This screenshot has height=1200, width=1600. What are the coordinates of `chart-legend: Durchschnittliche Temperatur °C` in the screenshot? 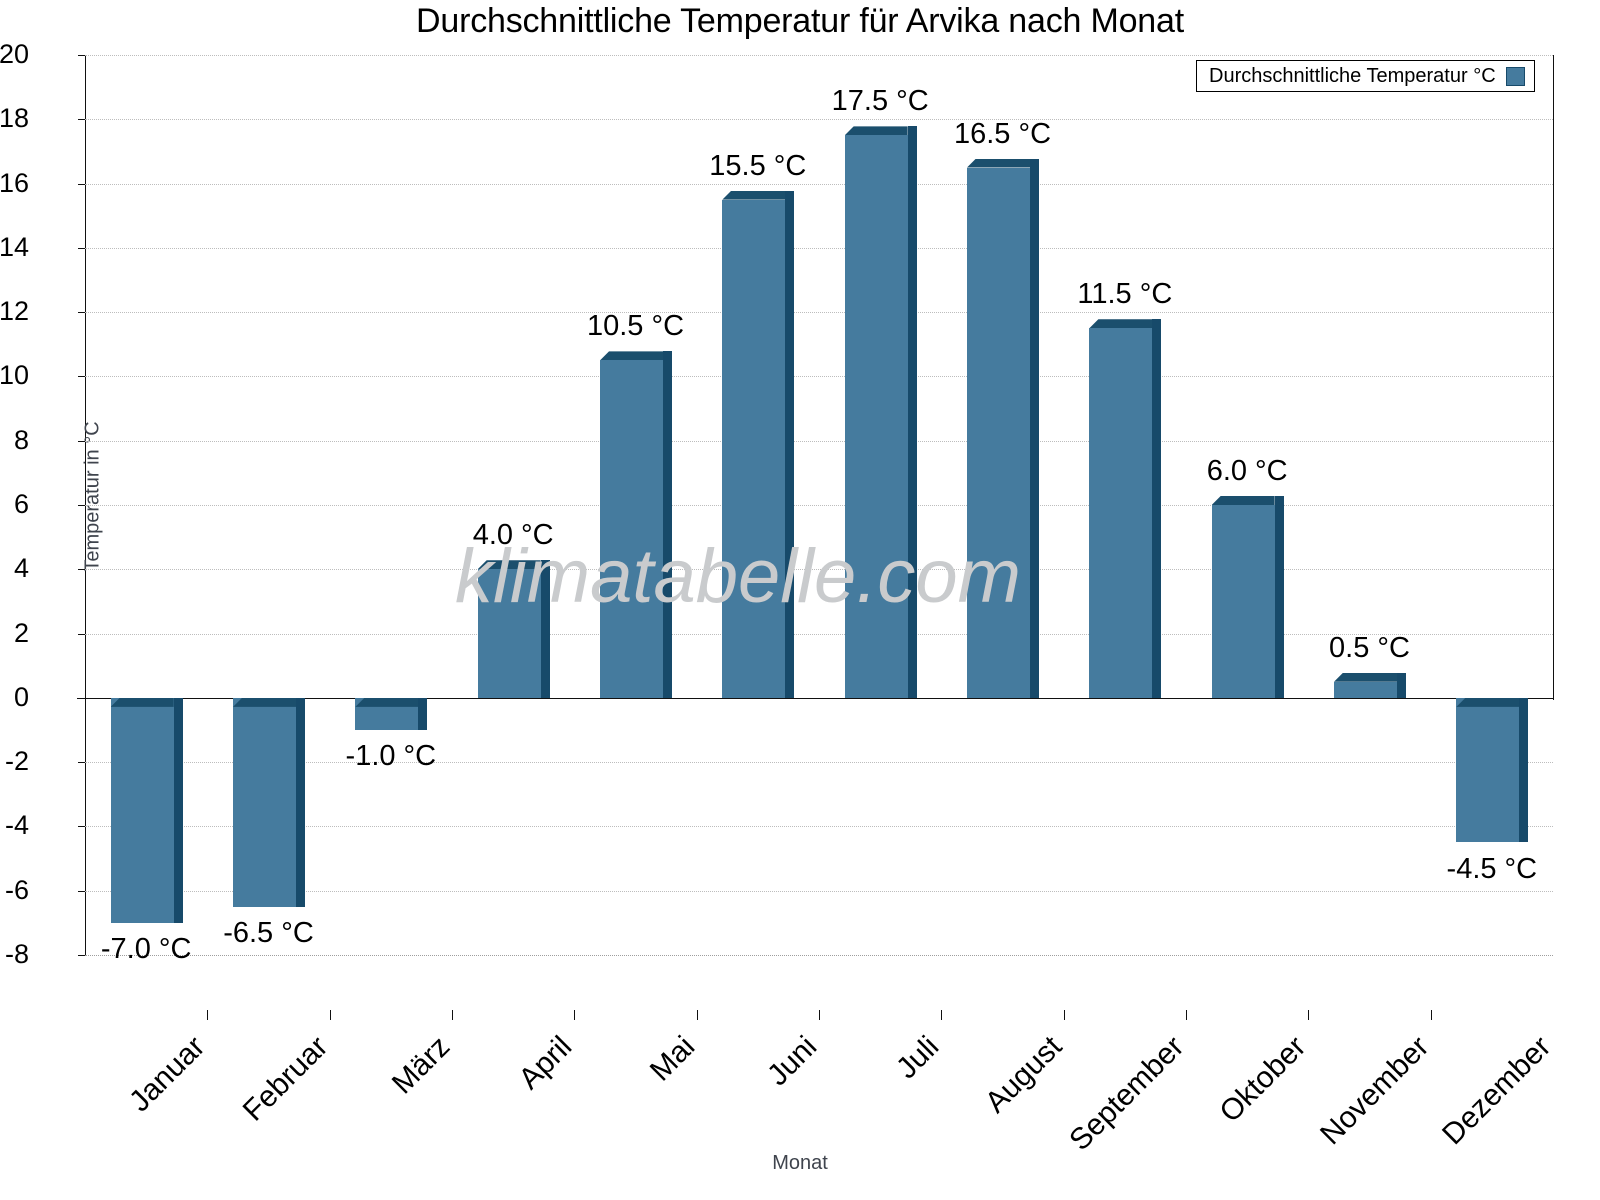 It's located at (1365, 76).